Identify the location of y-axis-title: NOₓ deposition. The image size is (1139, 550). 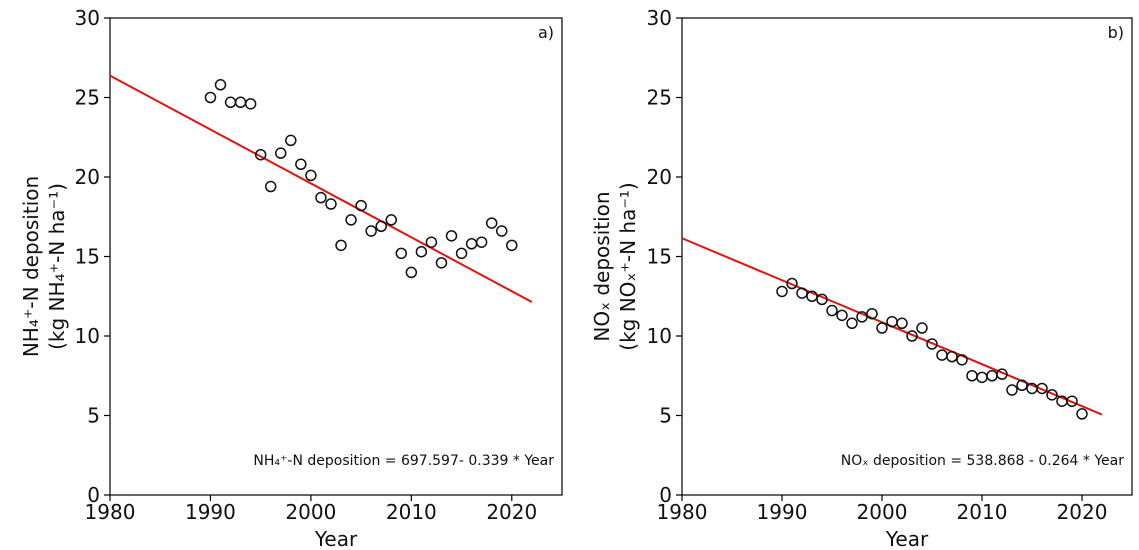
(602, 266).